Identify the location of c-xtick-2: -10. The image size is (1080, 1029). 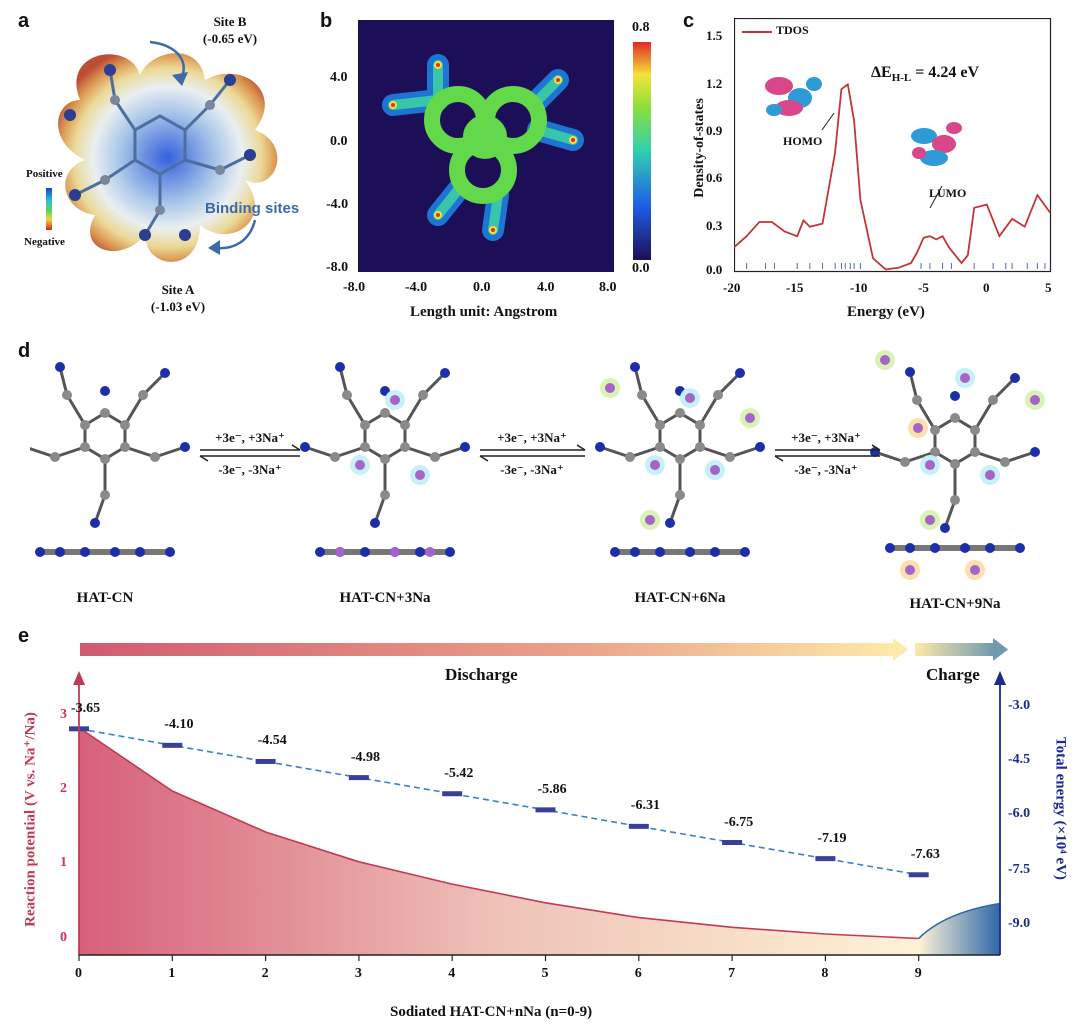
(859, 287).